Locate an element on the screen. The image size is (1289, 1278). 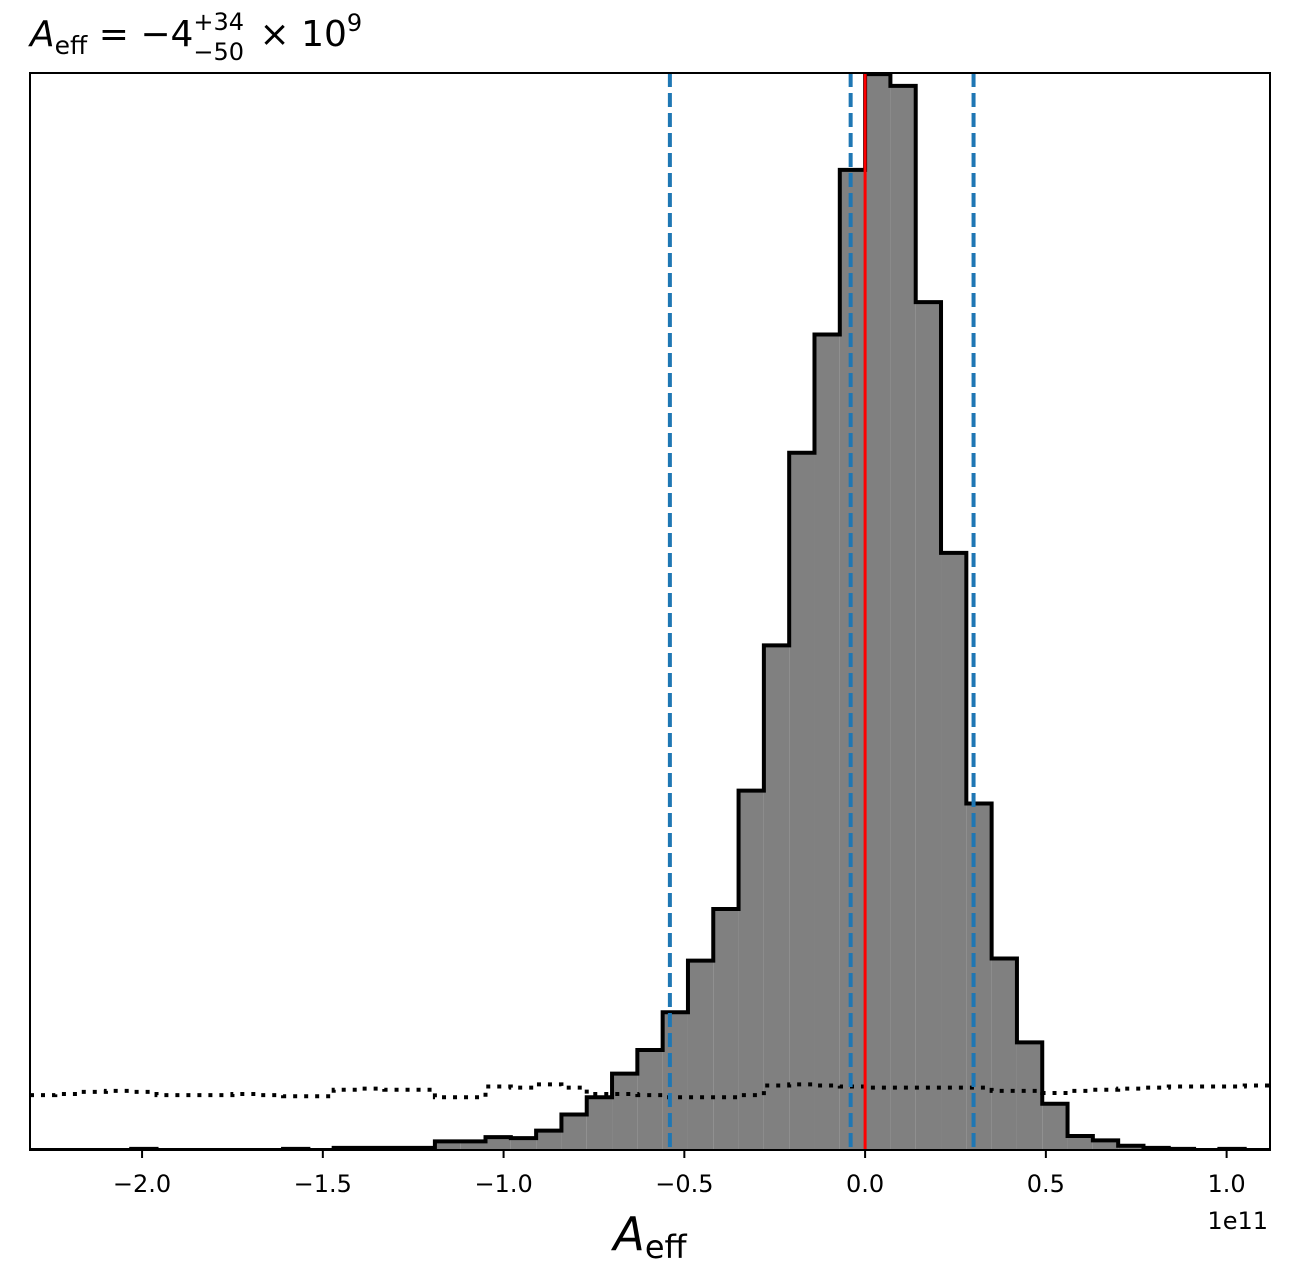
x-axis-label: Aeff is located at coordinates (648, 1236).